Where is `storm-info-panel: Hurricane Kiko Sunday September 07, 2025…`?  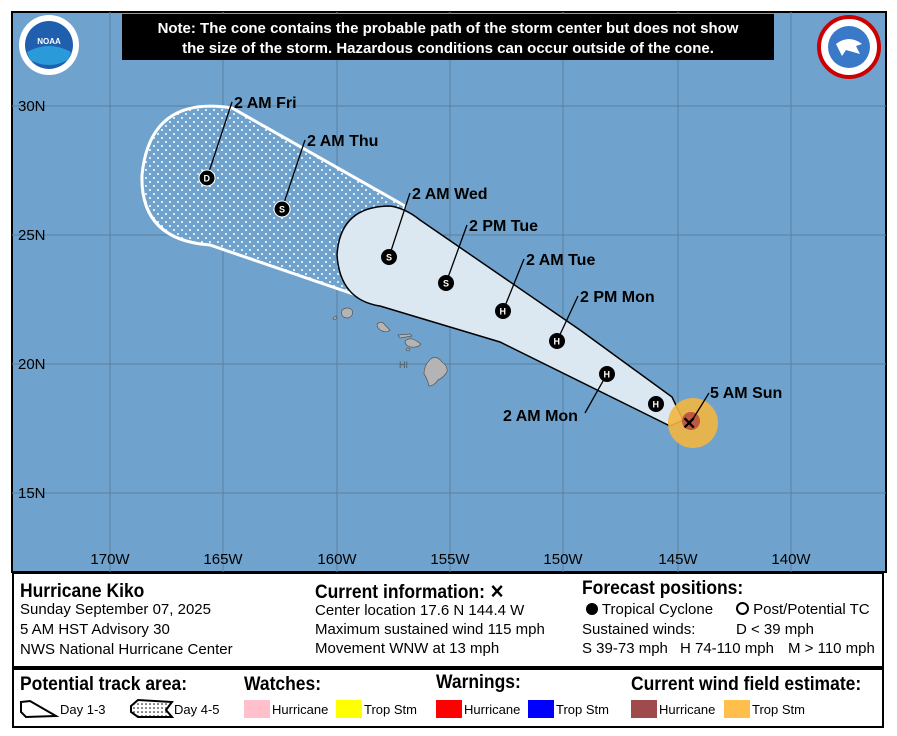
storm-info-panel: Hurricane Kiko Sunday September 07, 2025… is located at coordinates (448, 620).